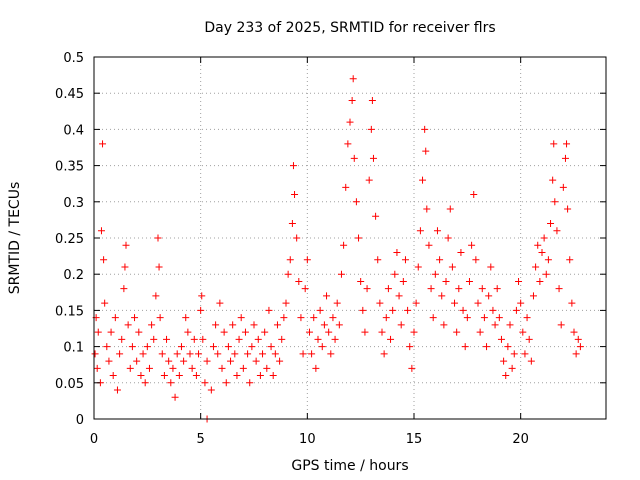 This screenshot has height=480, width=640. I want to click on x-axis-label: GPS time / hours, so click(349, 466).